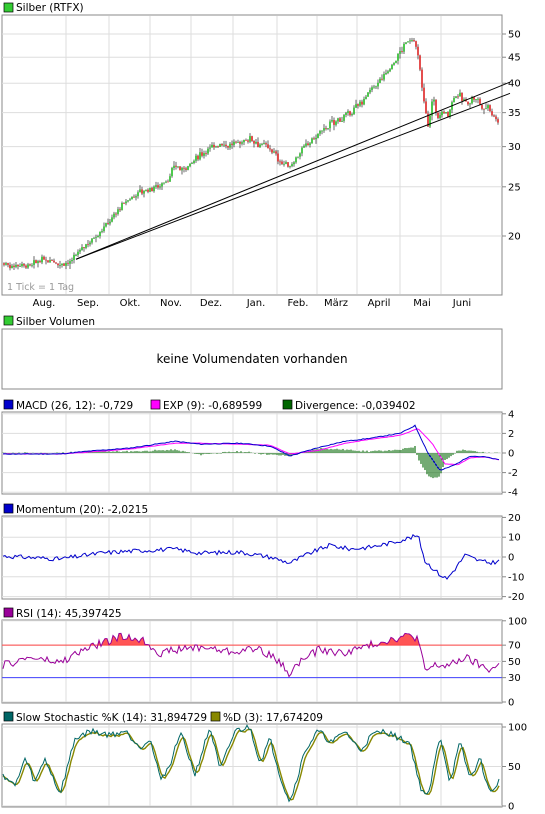 The height and width of the screenshot is (814, 545). Describe the element at coordinates (252, 765) in the screenshot. I see `stoch-plot-frame` at that location.